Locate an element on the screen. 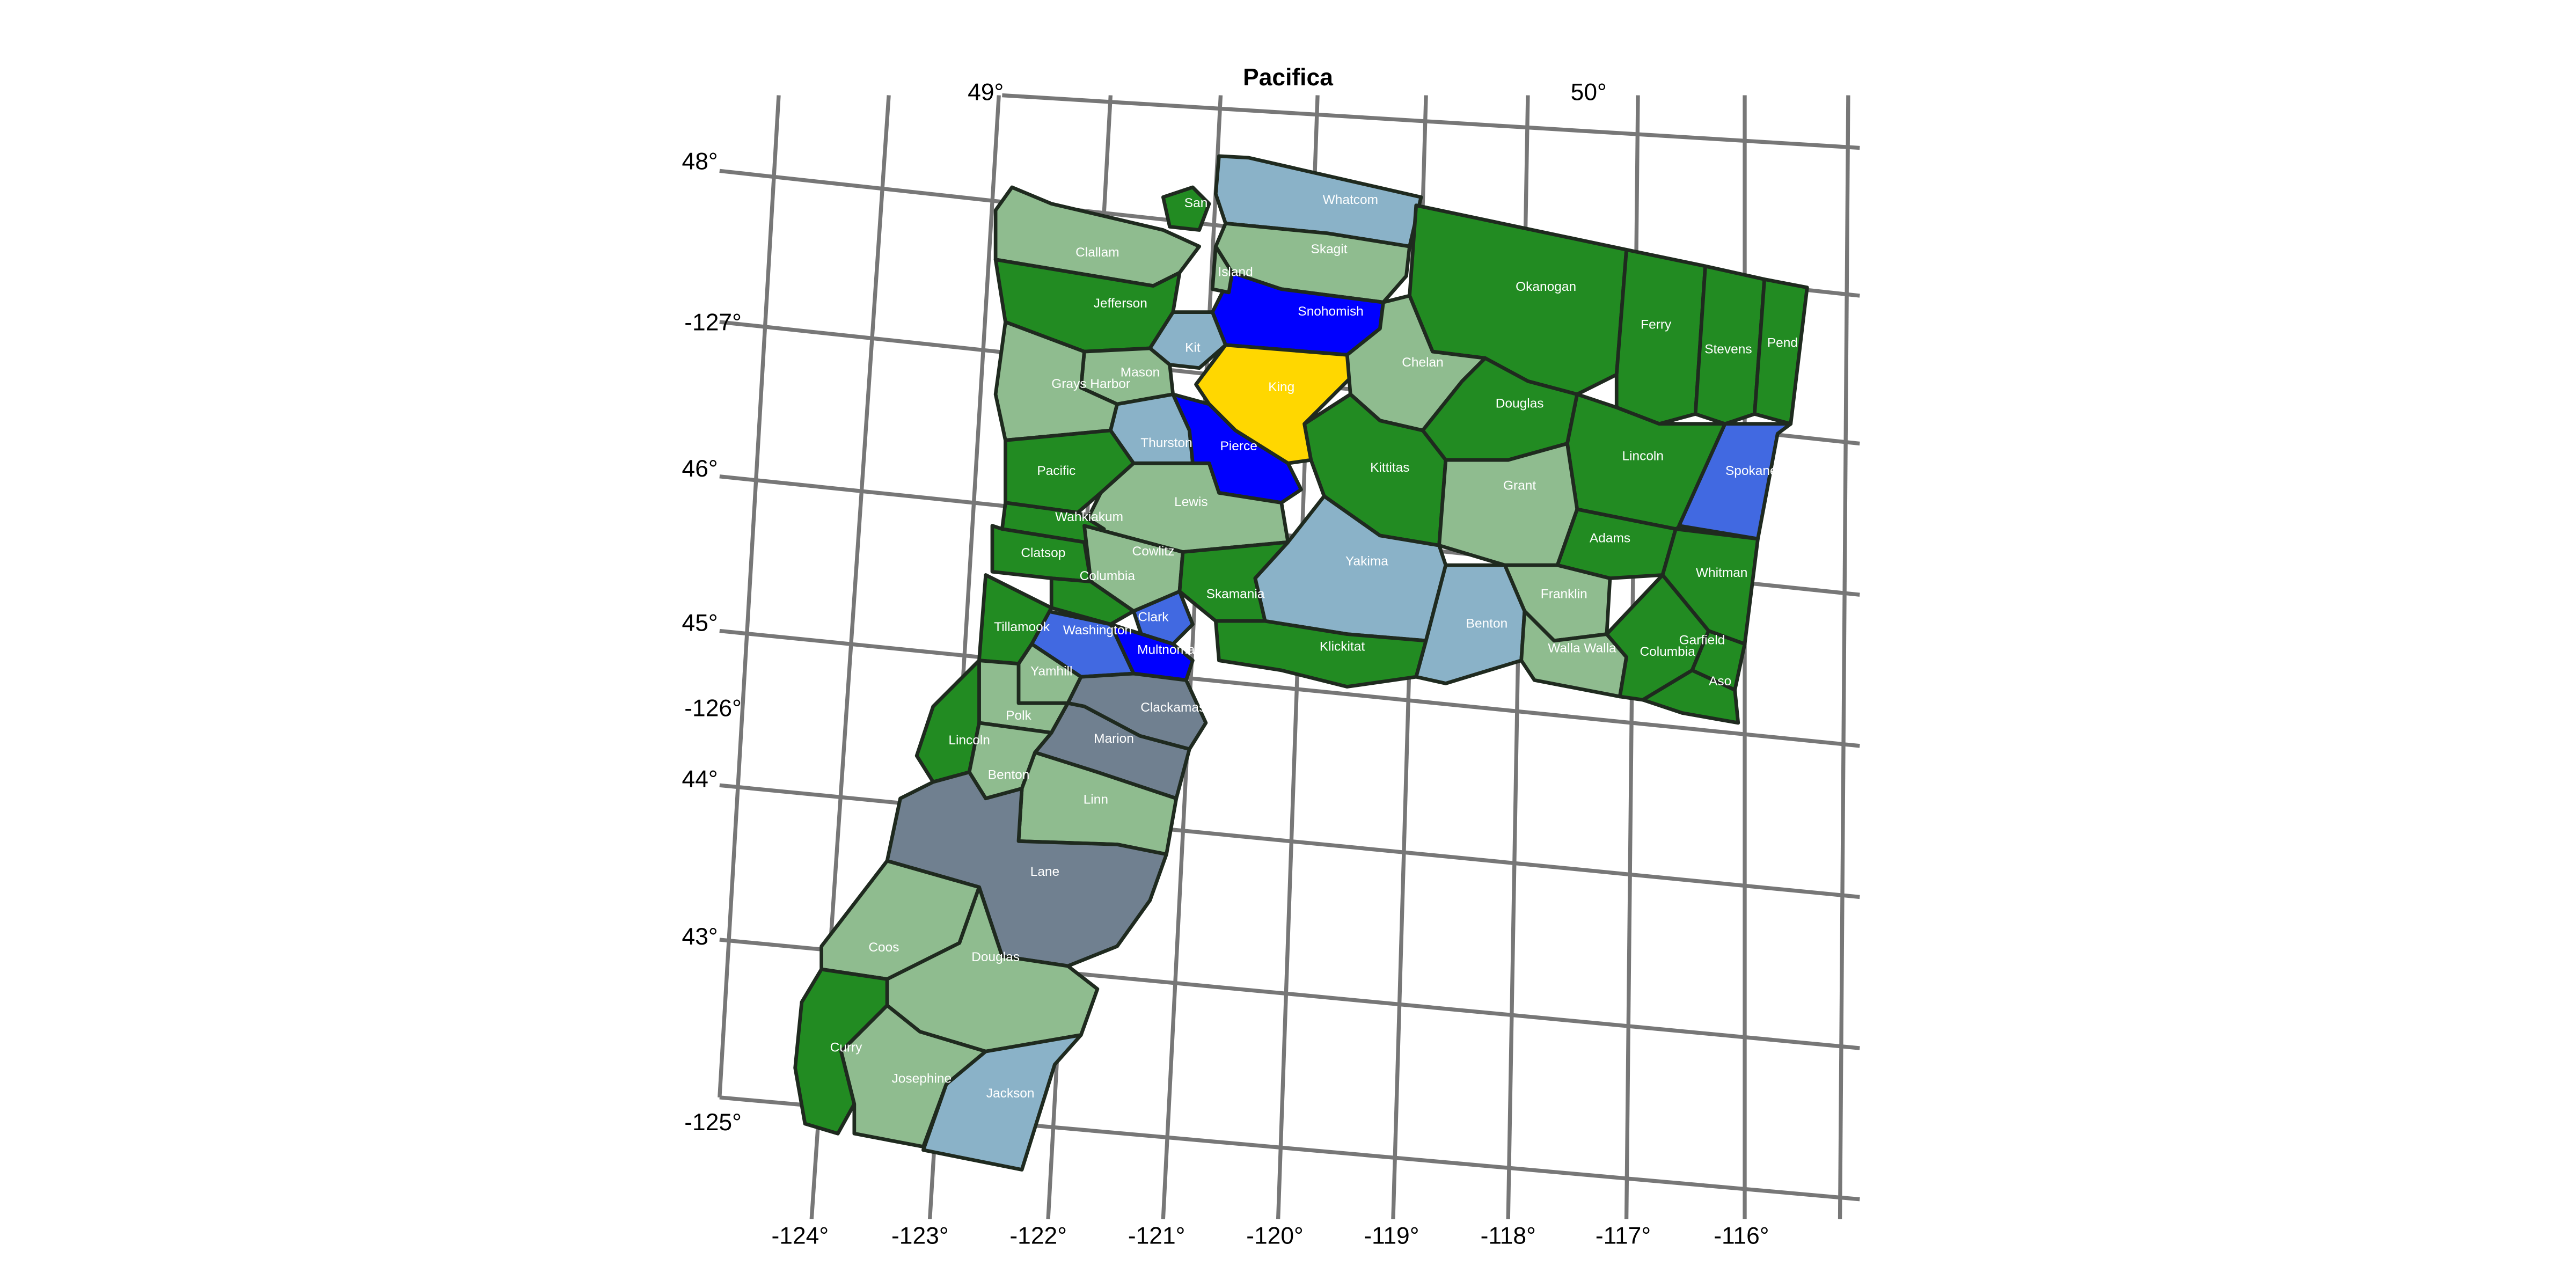  county-benton-wa is located at coordinates (1470, 624).